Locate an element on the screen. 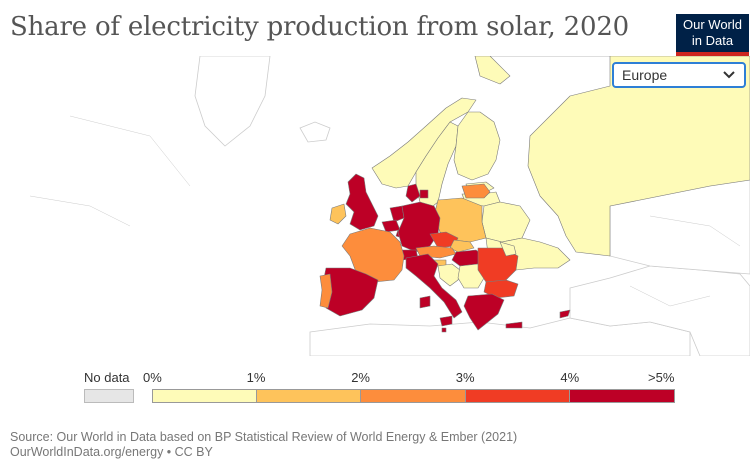 Image resolution: width=752 pixels, height=463 pixels. legend-tick-label: >5% is located at coordinates (661, 377).